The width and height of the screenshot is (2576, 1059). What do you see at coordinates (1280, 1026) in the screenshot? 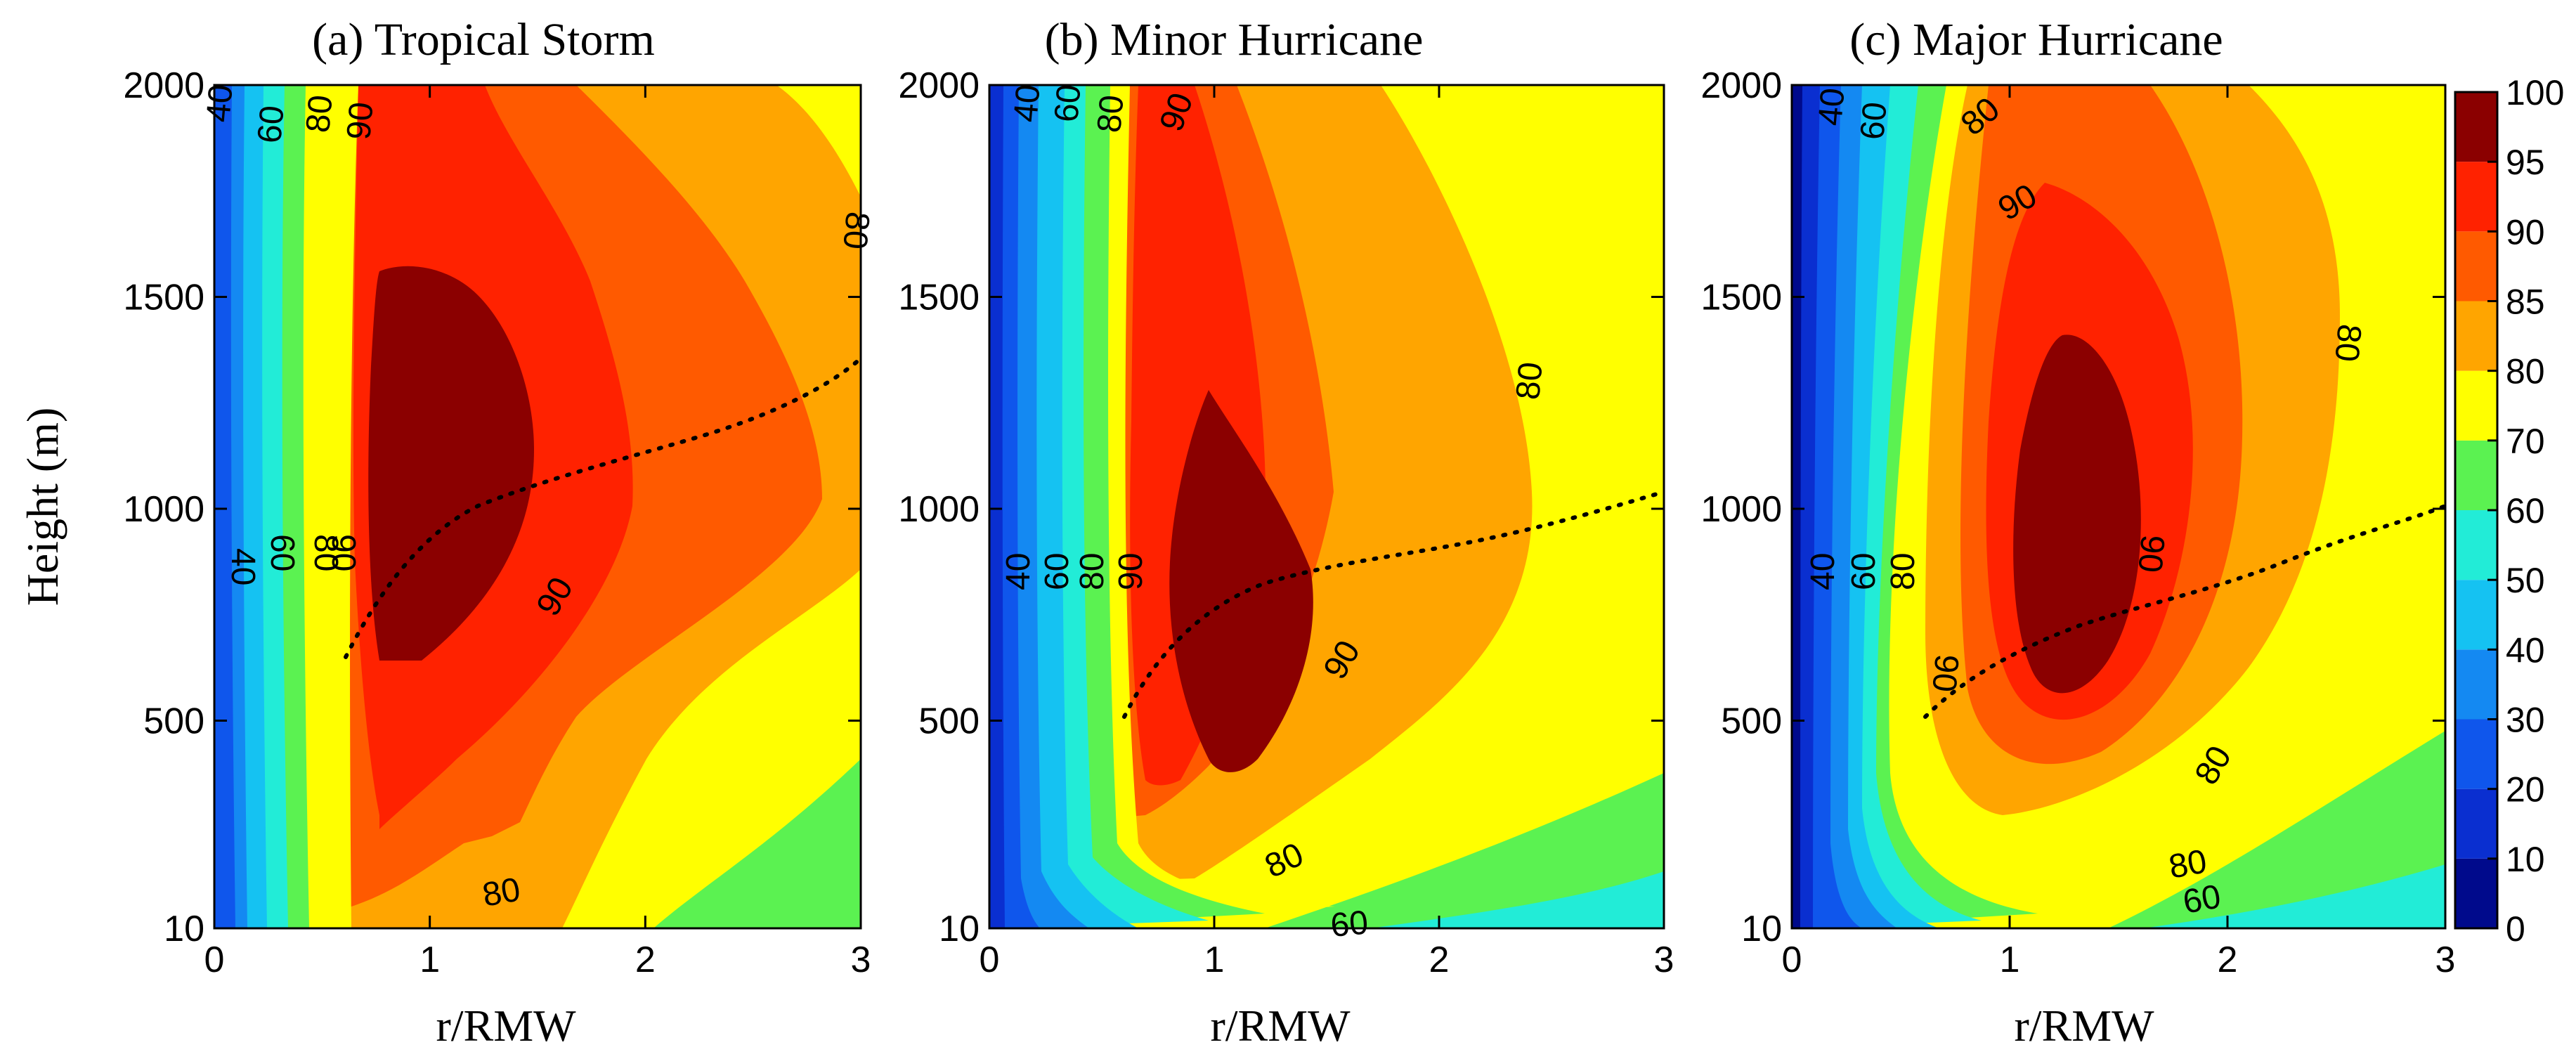
I see `x-axis-label-b: r/RMW` at bounding box center [1280, 1026].